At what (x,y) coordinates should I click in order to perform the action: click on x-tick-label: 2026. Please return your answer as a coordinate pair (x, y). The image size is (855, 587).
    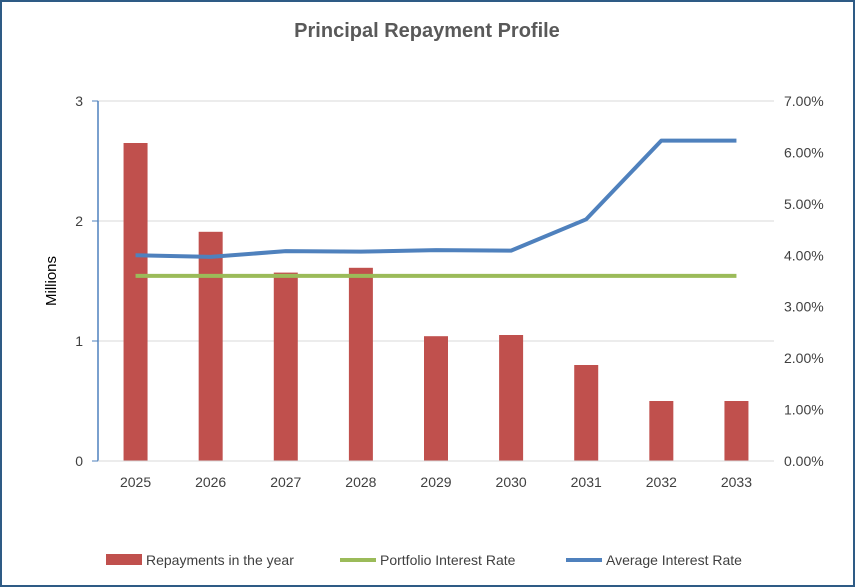
    Looking at the image, I should click on (210, 482).